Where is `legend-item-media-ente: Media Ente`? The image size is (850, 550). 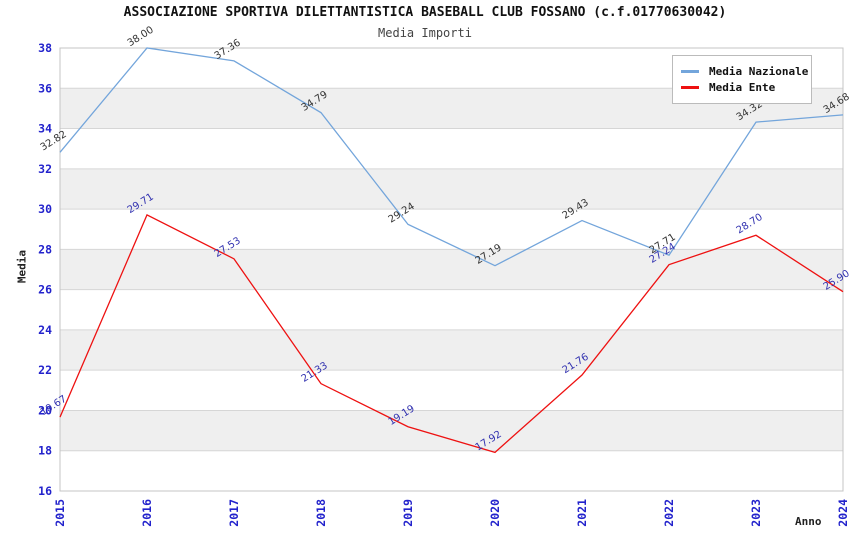
legend-item-media-ente: Media Ente is located at coordinates (742, 87).